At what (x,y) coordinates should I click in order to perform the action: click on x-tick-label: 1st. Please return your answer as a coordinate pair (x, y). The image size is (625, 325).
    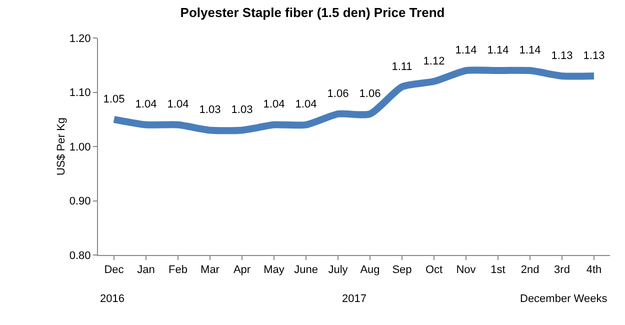
    Looking at the image, I should click on (498, 270).